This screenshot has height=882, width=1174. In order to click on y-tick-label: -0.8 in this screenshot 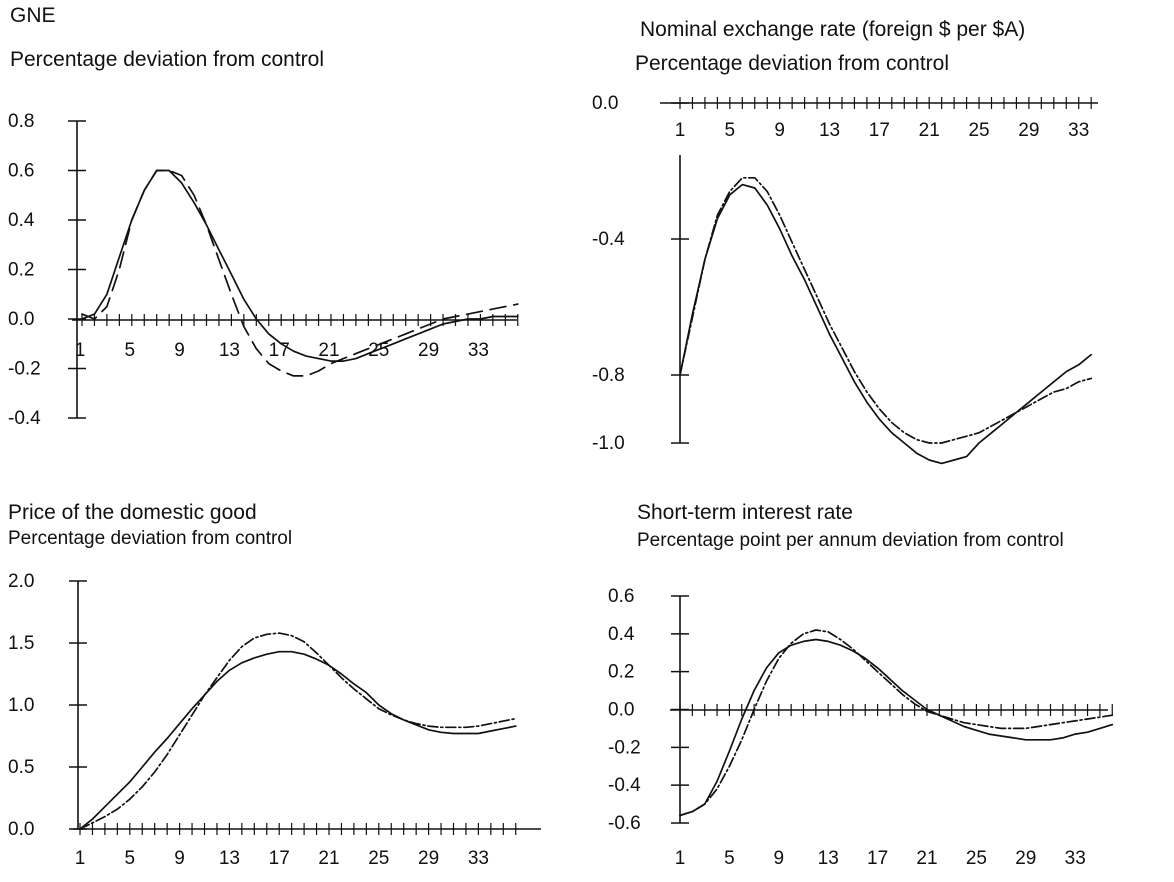, I will do `click(608, 375)`.